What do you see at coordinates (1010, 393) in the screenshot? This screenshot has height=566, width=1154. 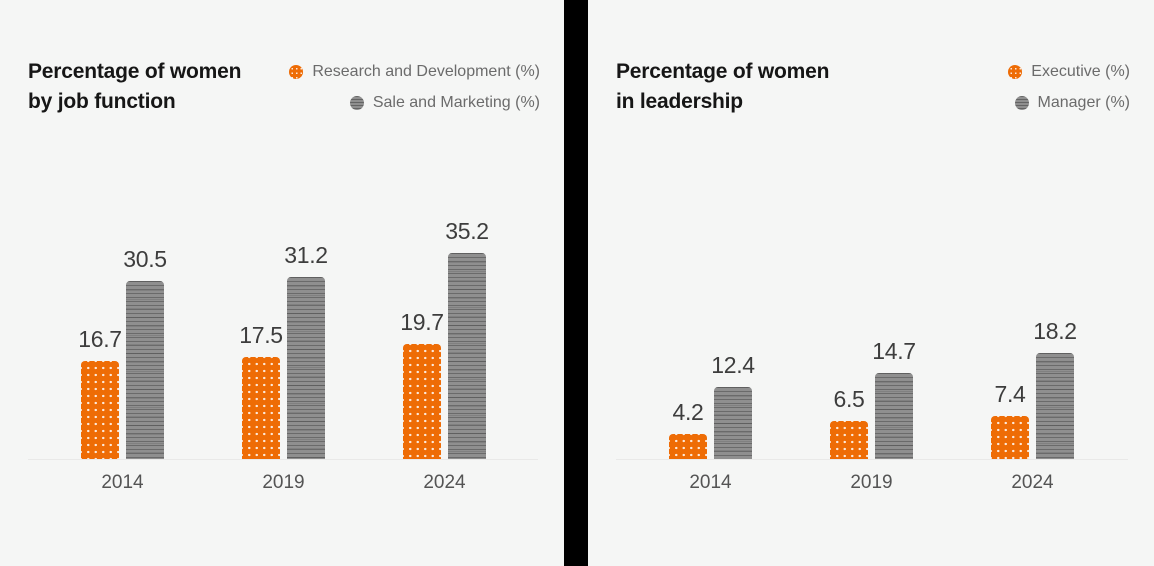 I see `bar-value-label: 7.4` at bounding box center [1010, 393].